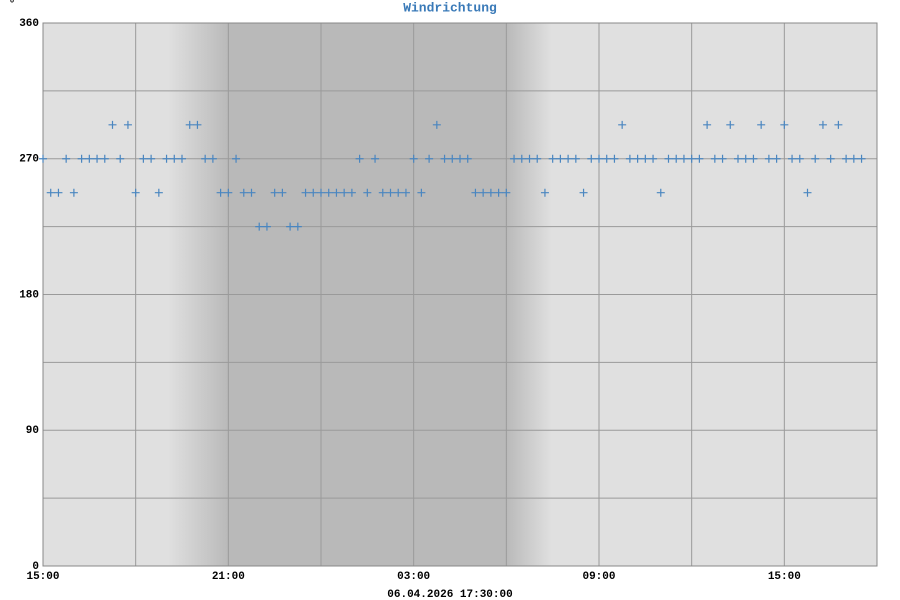  I want to click on x-tick-label: 21:00, so click(228, 577).